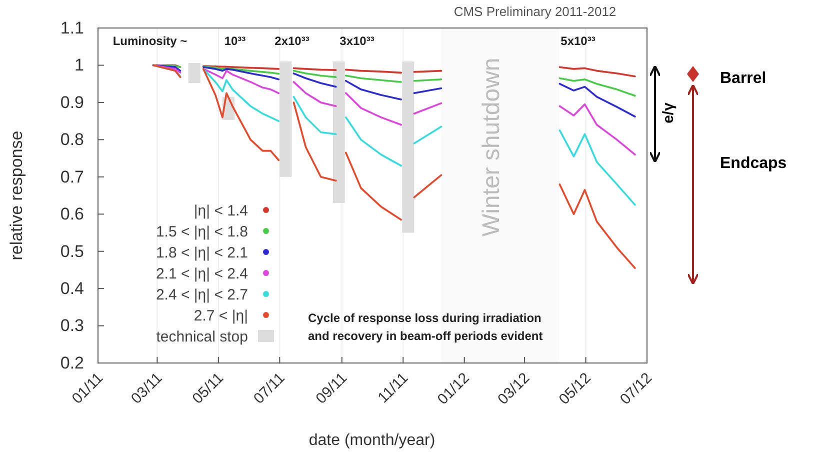 The image size is (837, 453). What do you see at coordinates (72, 214) in the screenshot?
I see `y-tick-label: 0.6` at bounding box center [72, 214].